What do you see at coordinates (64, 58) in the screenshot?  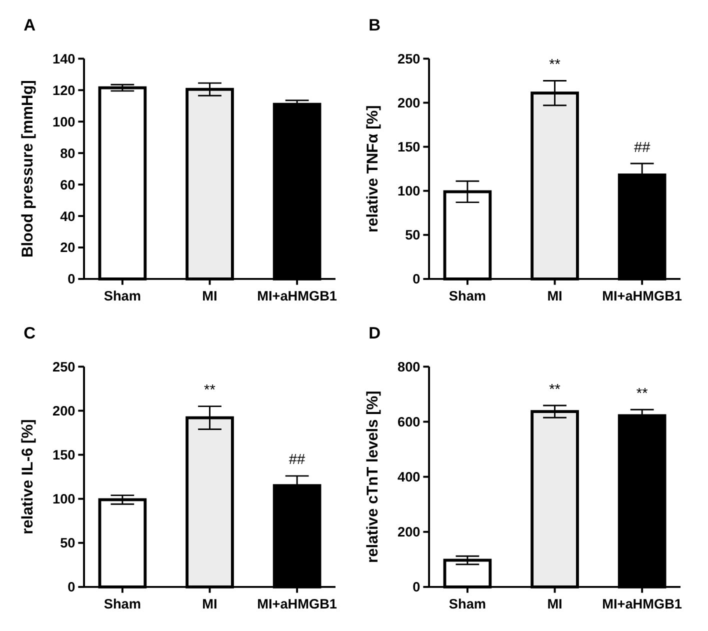 I see `y-tick-label: 140` at bounding box center [64, 58].